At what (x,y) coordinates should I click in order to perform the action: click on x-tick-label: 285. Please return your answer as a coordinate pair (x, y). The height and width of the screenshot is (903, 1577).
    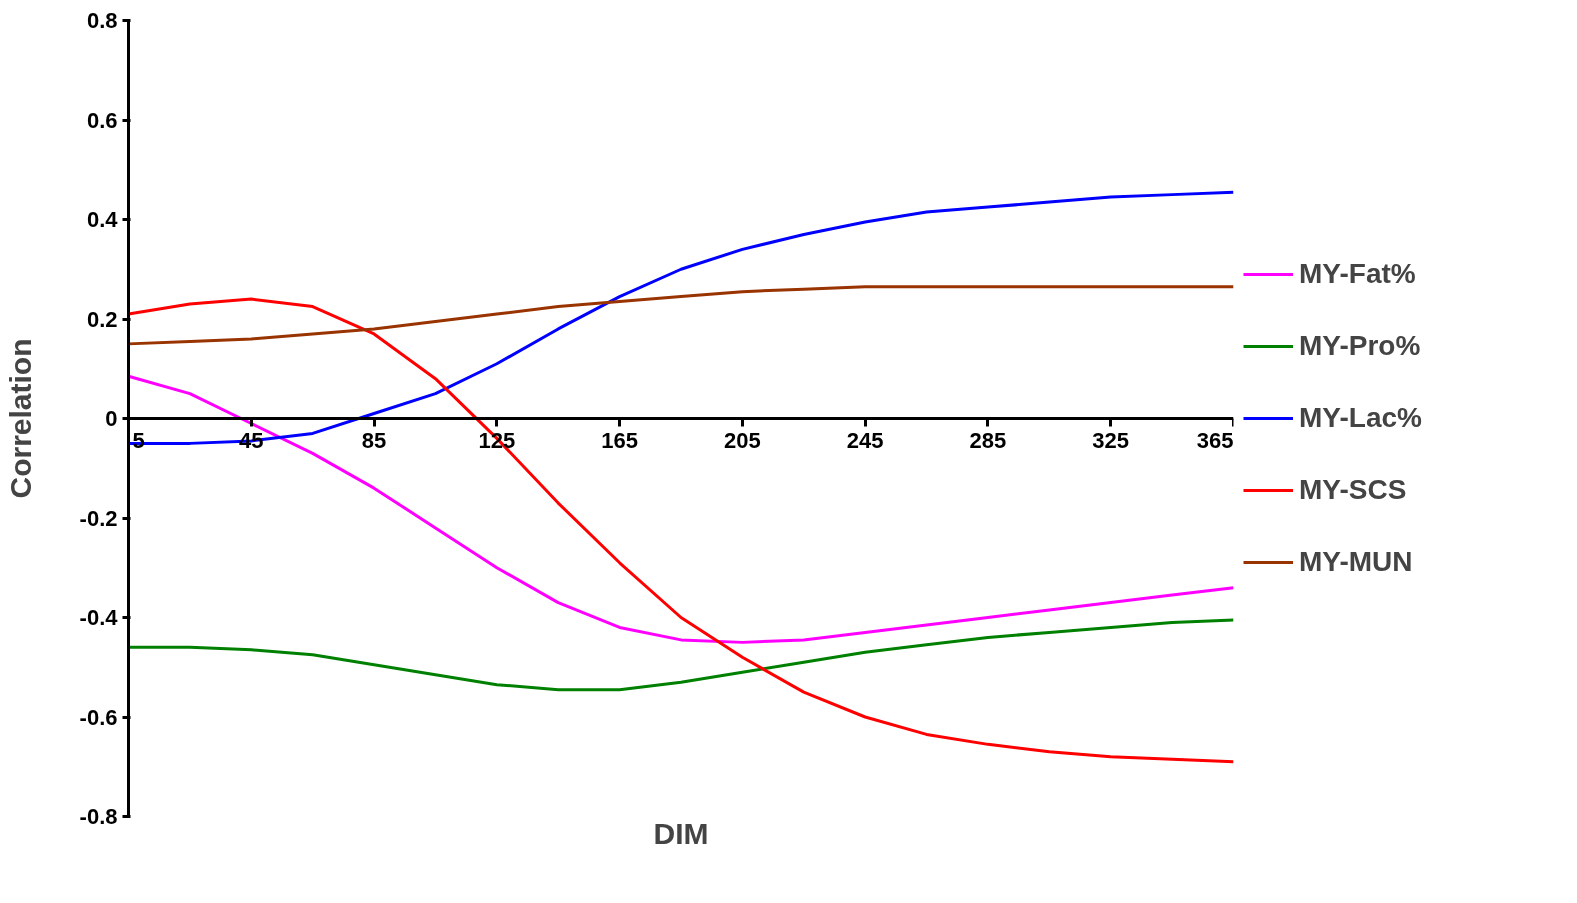
    Looking at the image, I should click on (988, 440).